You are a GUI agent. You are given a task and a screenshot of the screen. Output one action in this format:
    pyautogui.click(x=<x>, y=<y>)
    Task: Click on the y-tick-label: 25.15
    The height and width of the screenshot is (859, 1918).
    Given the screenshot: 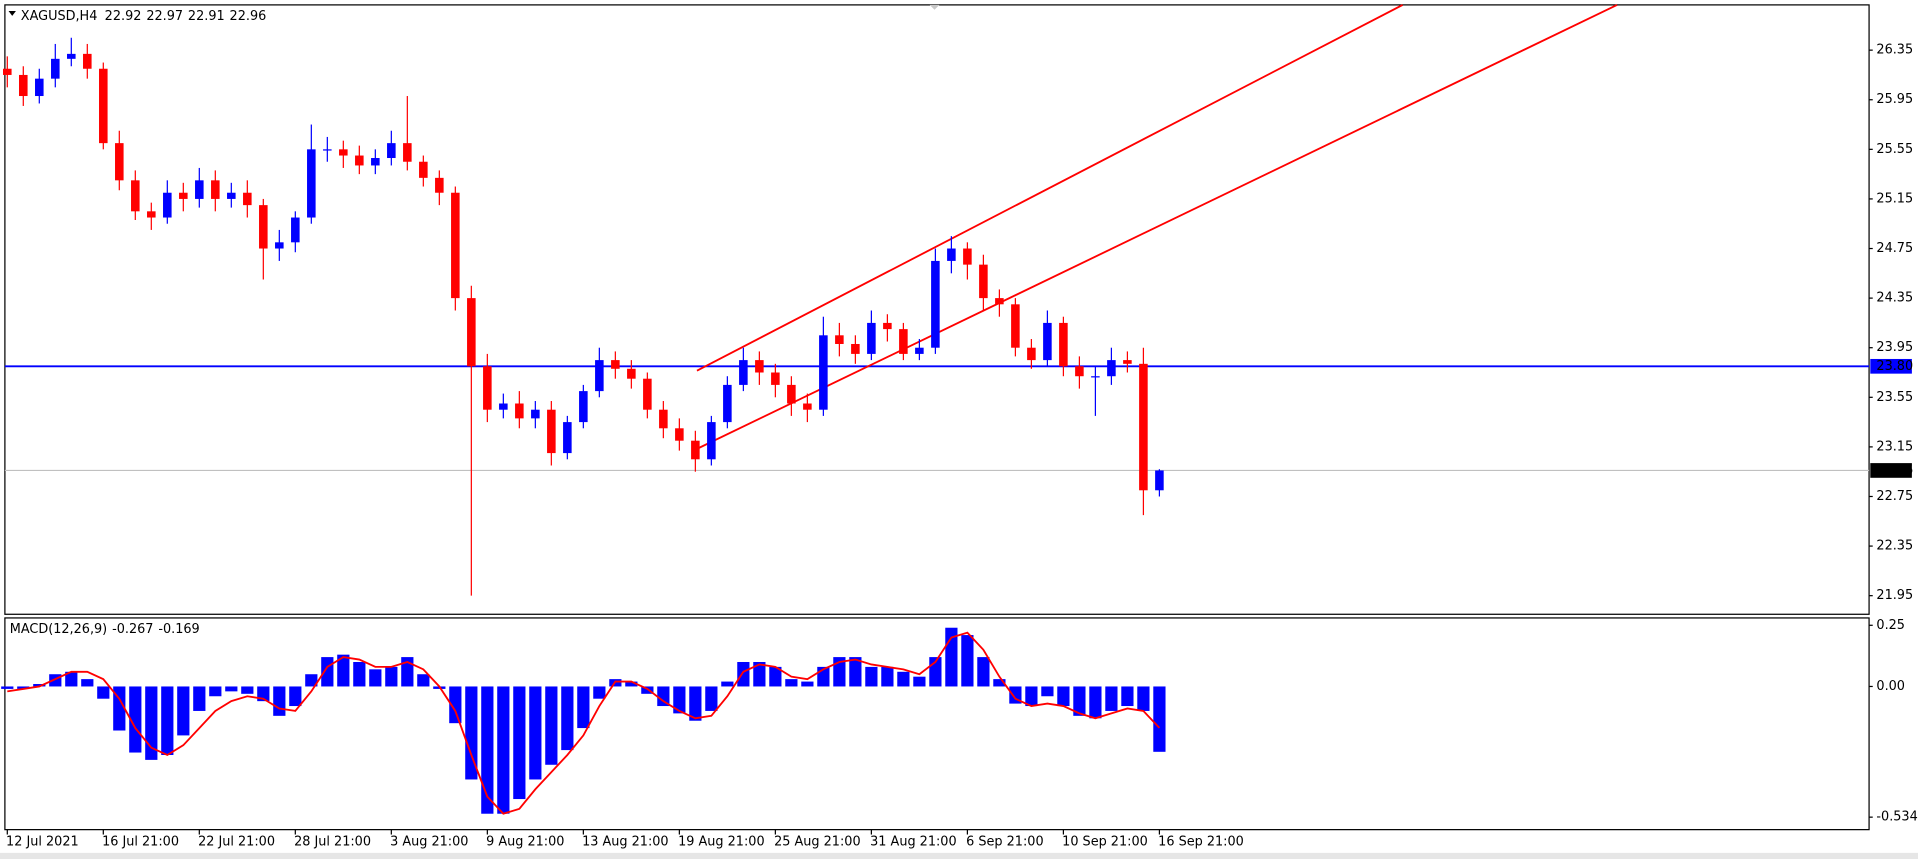 What is the action you would take?
    pyautogui.click(x=1894, y=198)
    